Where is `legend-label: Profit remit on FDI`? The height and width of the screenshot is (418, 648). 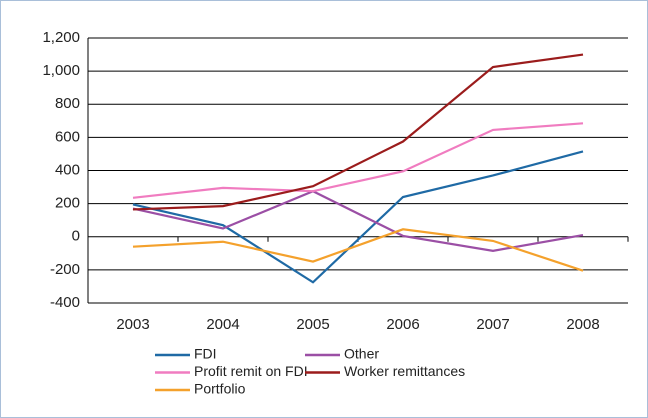
legend-label: Profit remit on FDI is located at coordinates (251, 371).